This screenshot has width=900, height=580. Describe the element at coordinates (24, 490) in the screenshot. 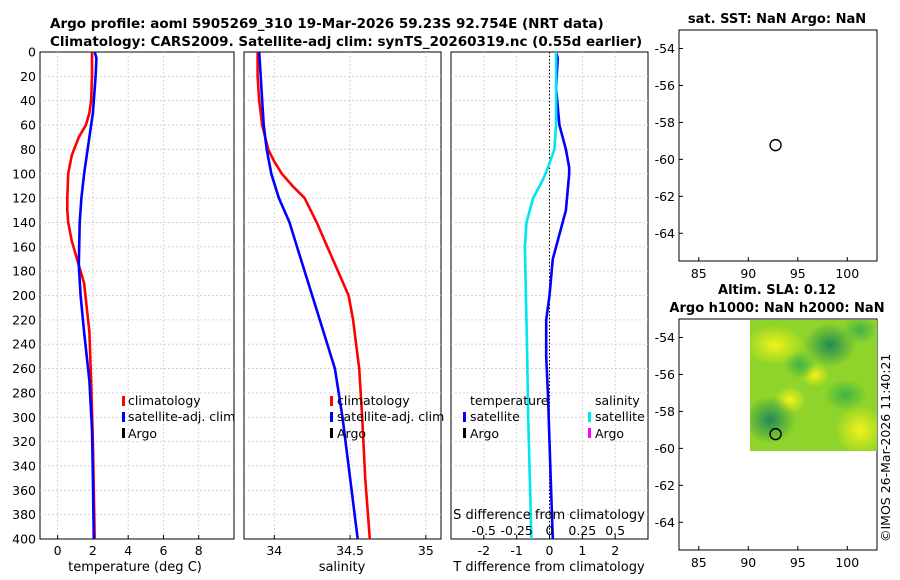

I see `depth-tick-label: 360` at that location.